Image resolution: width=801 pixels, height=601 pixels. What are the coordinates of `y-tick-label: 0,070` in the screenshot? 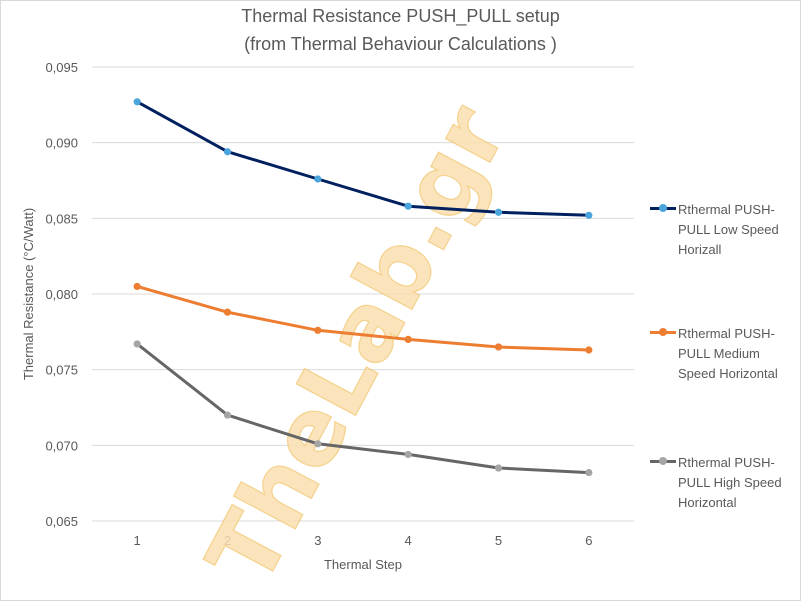 It's located at (61, 445).